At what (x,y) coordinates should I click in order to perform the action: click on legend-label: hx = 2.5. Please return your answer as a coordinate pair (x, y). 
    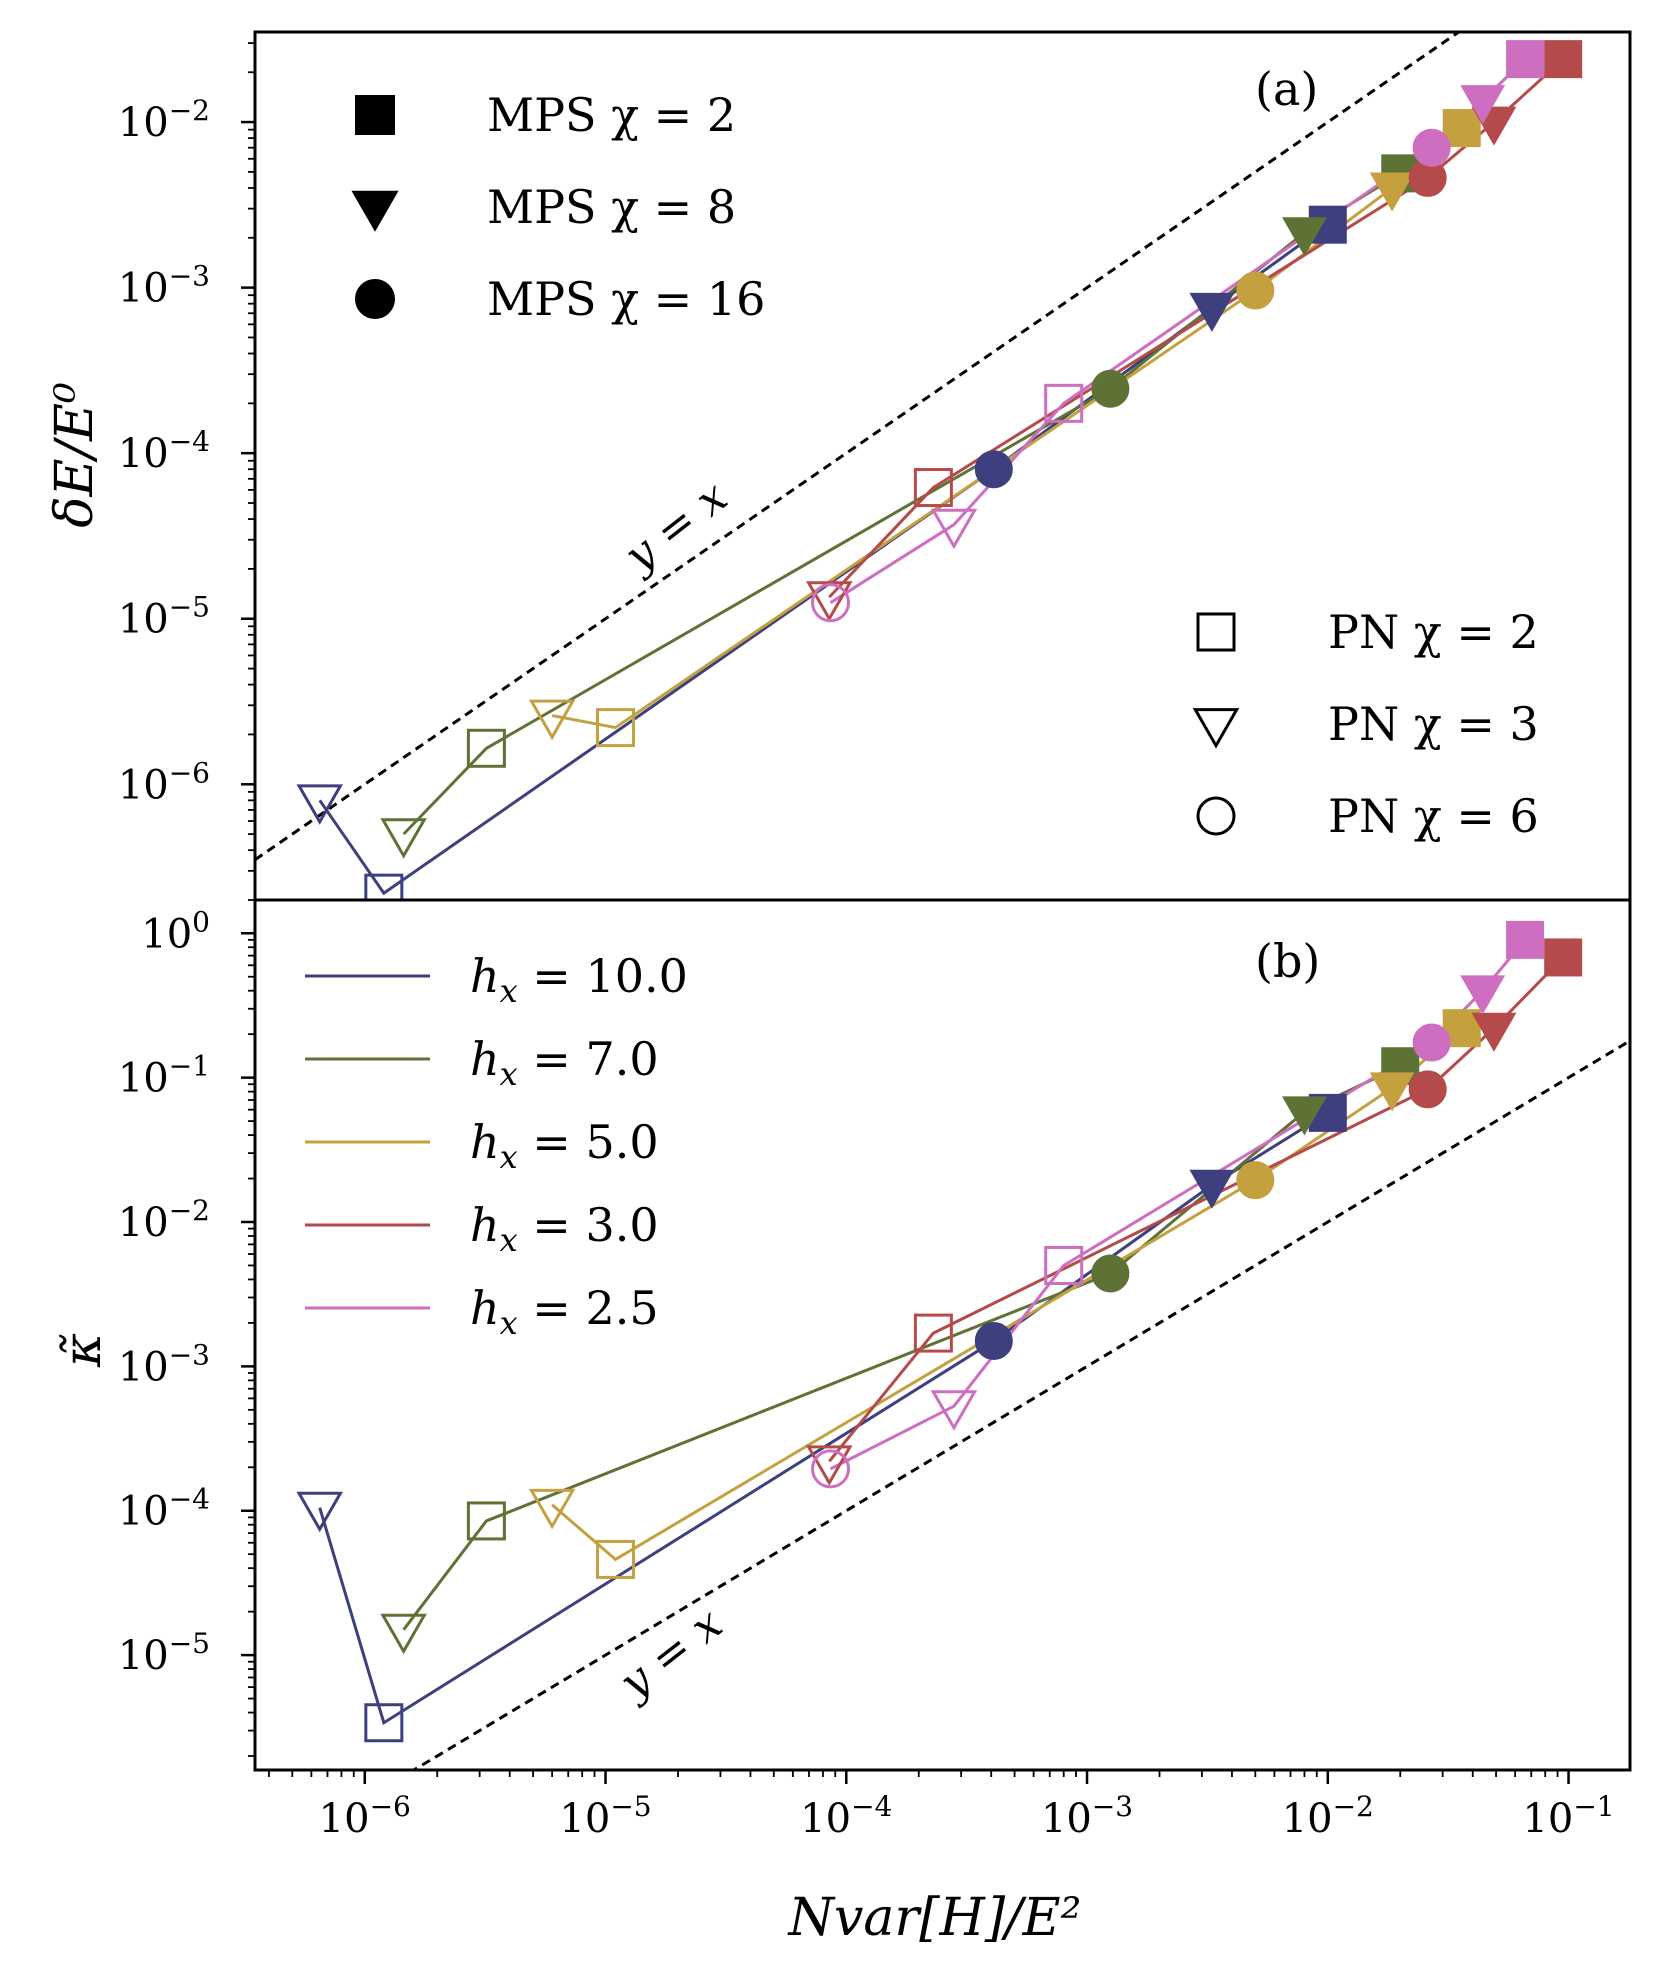
    Looking at the image, I should click on (564, 1311).